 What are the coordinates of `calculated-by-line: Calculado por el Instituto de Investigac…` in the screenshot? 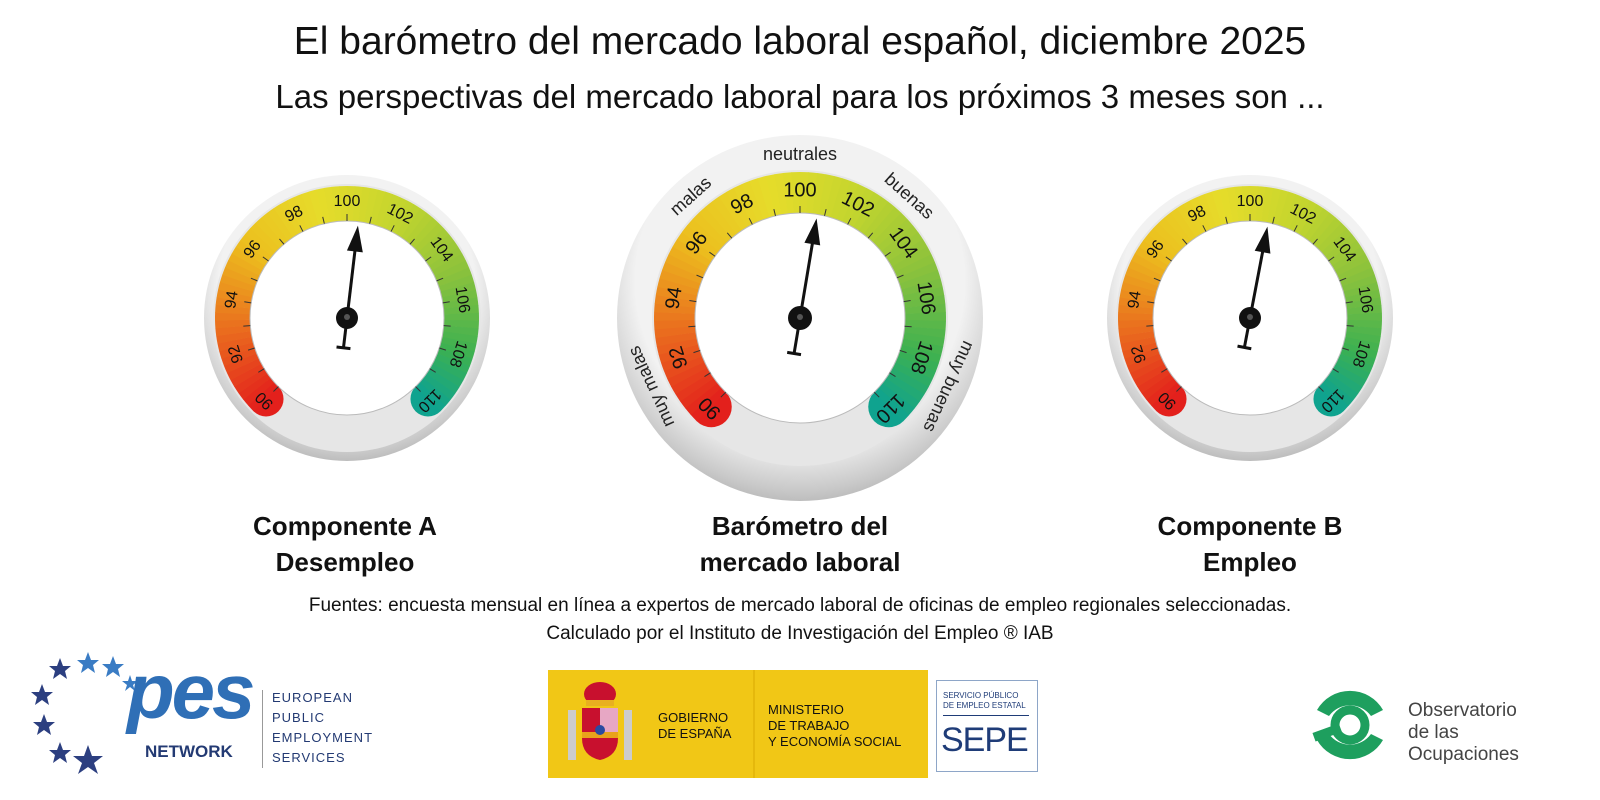 It's located at (800, 633).